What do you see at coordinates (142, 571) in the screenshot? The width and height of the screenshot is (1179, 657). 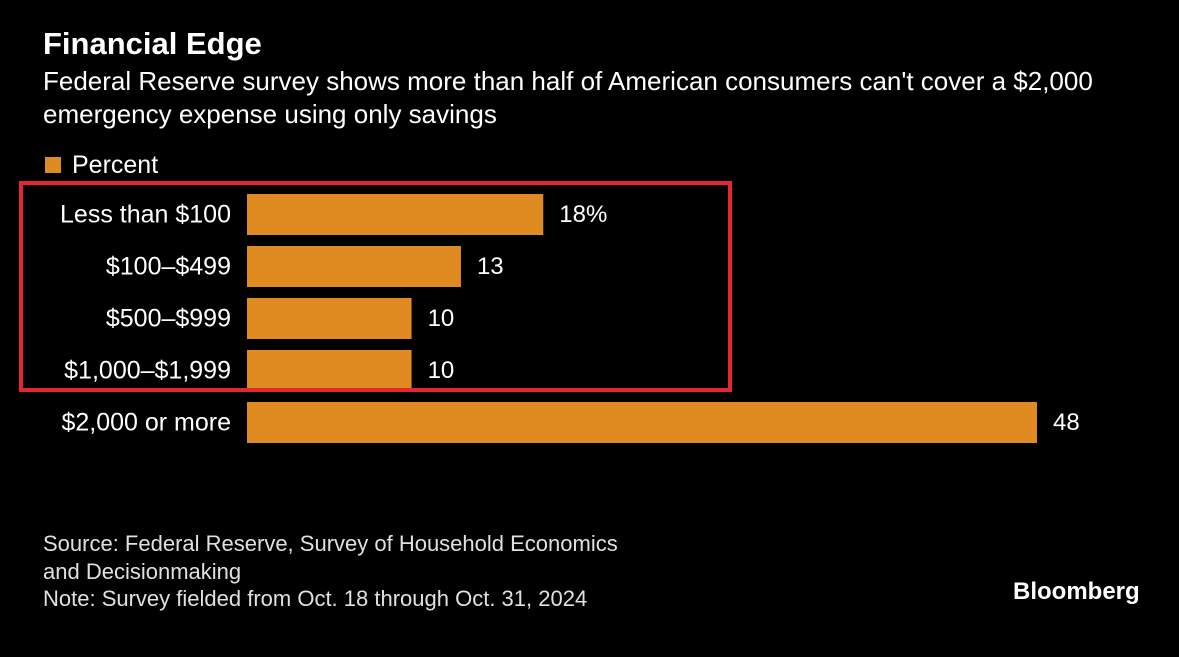 I see `source-line-2: and Decisionmaking` at bounding box center [142, 571].